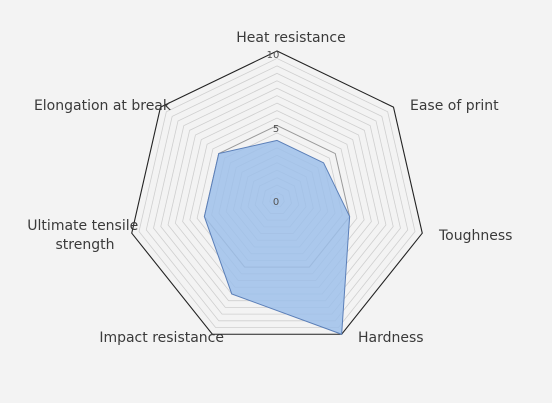  What do you see at coordinates (290, 38) in the screenshot?
I see `axis-label-heat-resistance: Heat resistance` at bounding box center [290, 38].